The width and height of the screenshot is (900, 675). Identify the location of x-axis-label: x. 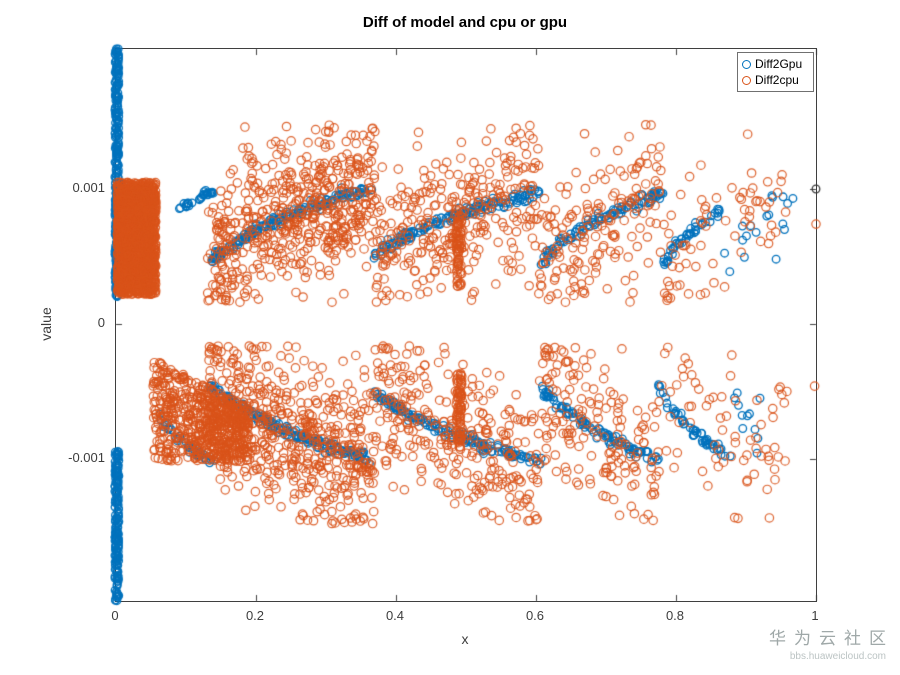
(465, 639).